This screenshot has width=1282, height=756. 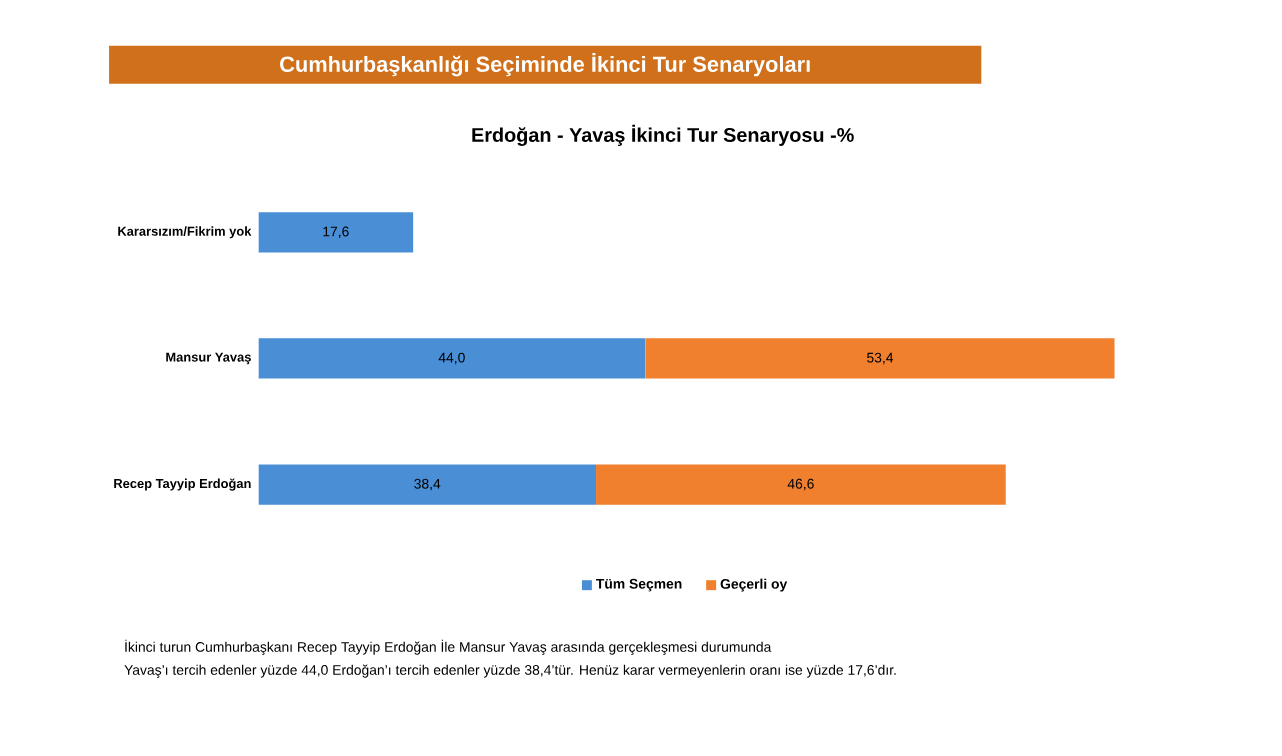 I want to click on chart-subtitle: Erdoğan - Yavaş İkinci Tur Senaryosu -%, so click(x=663, y=135).